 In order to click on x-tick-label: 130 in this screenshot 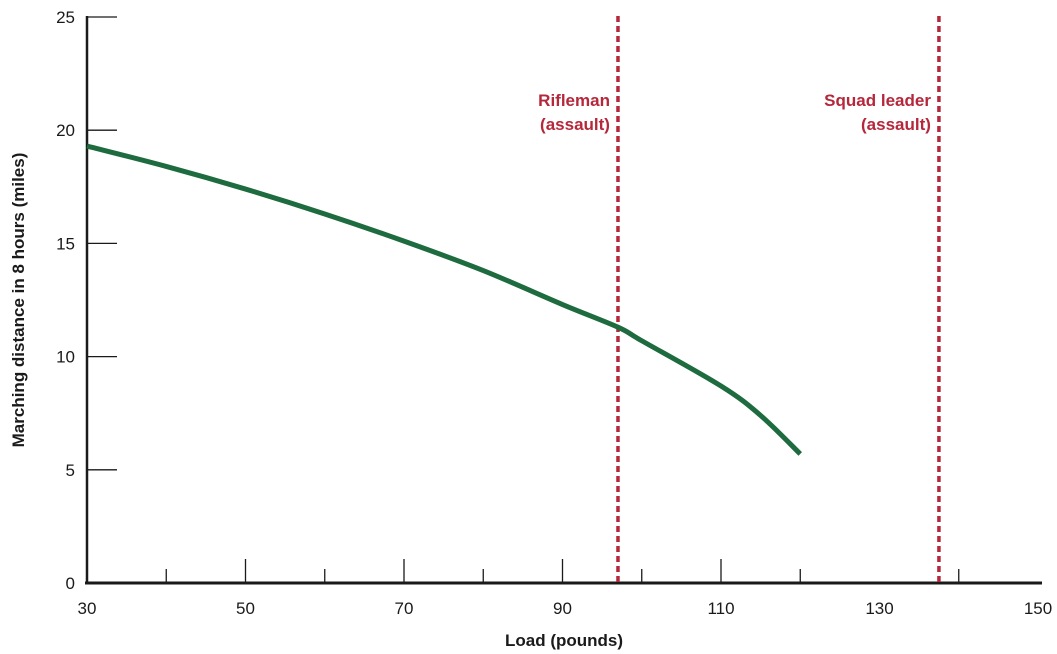, I will do `click(879, 608)`.